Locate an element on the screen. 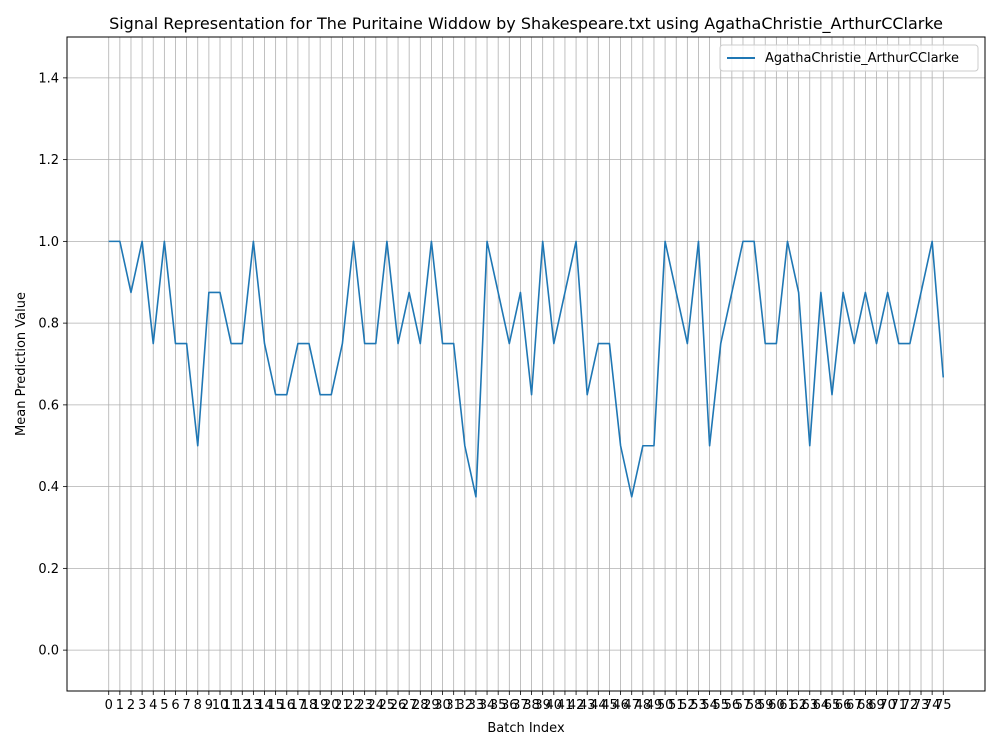 This screenshot has height=754, width=1000. x-tick-label: 44 is located at coordinates (598, 705).